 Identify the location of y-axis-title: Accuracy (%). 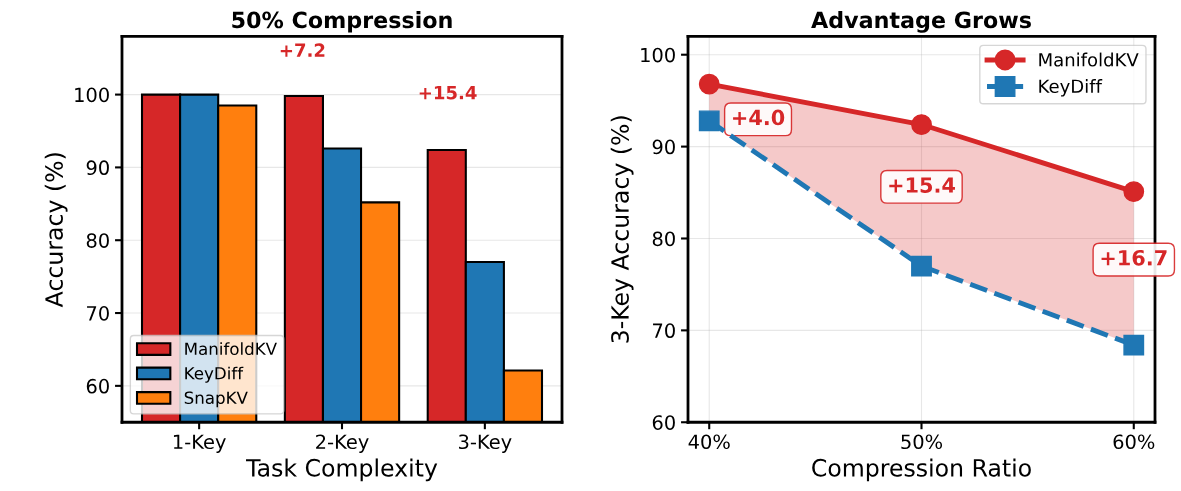
(56, 230).